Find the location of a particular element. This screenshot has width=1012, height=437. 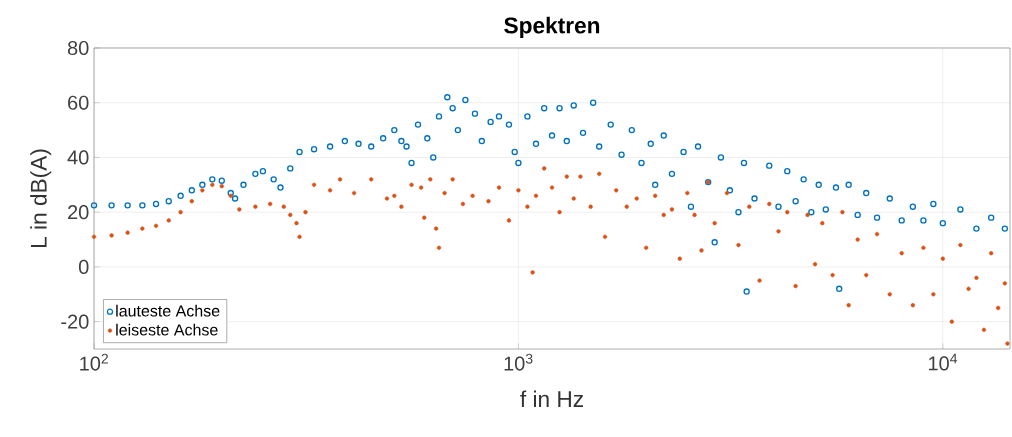

y-tick-label: 0 is located at coordinates (83, 266).